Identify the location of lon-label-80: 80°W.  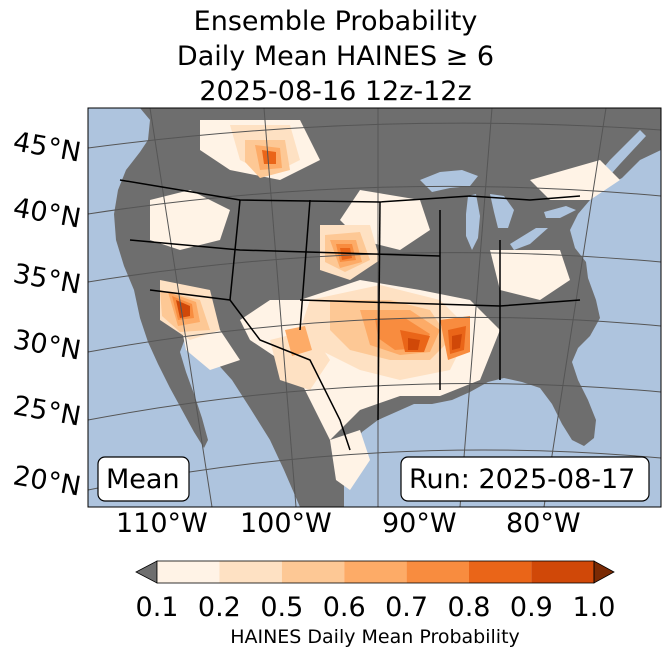
(543, 523).